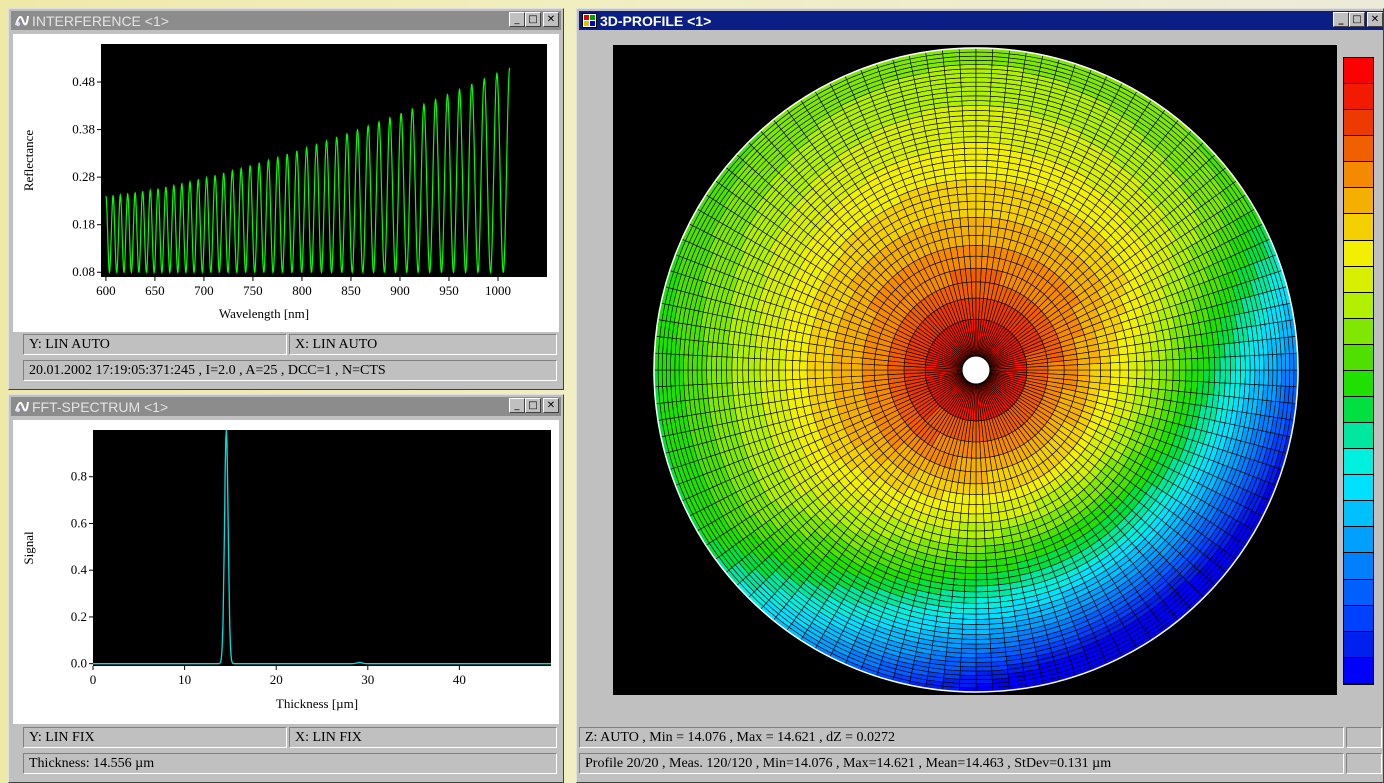 This screenshot has width=1384, height=783. Describe the element at coordinates (322, 547) in the screenshot. I see `fft-series-line` at that location.